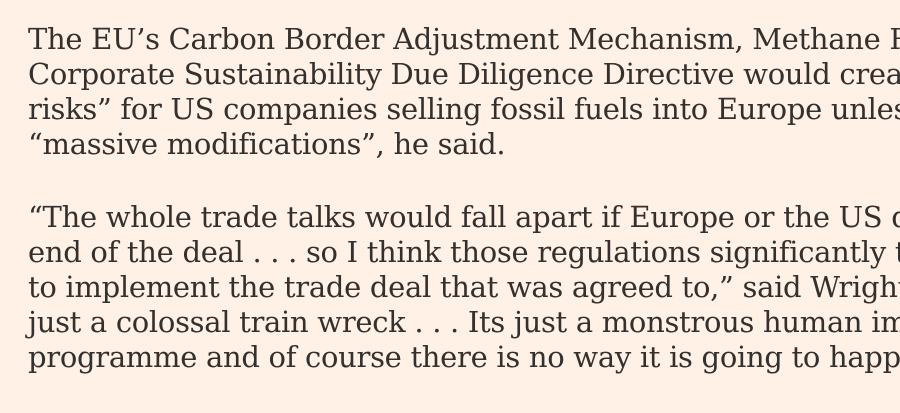 This screenshot has height=413, width=900. What do you see at coordinates (267, 144) in the screenshot?
I see `paragraph-1-line-4: “massive modifications”, he said.` at bounding box center [267, 144].